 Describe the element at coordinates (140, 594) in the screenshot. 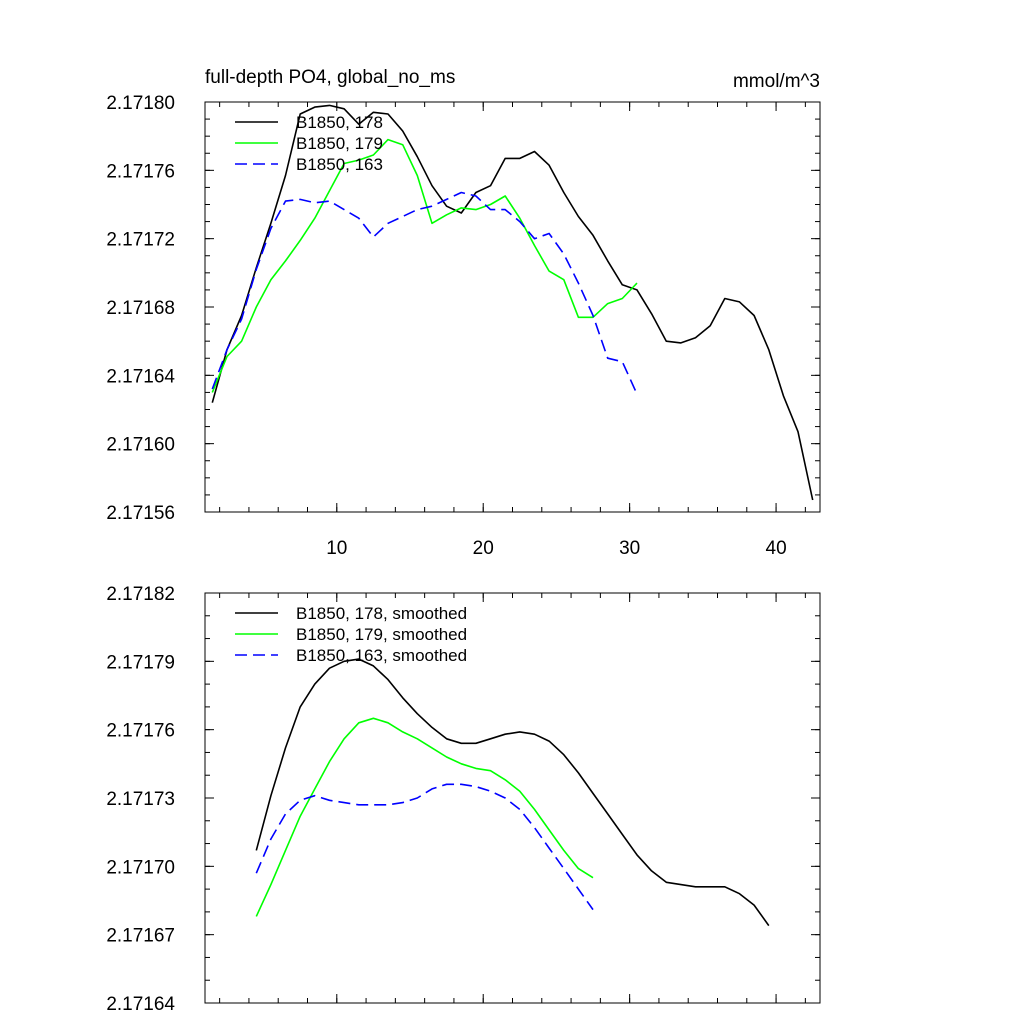

I see `y-tick-label: 2.17182` at that location.